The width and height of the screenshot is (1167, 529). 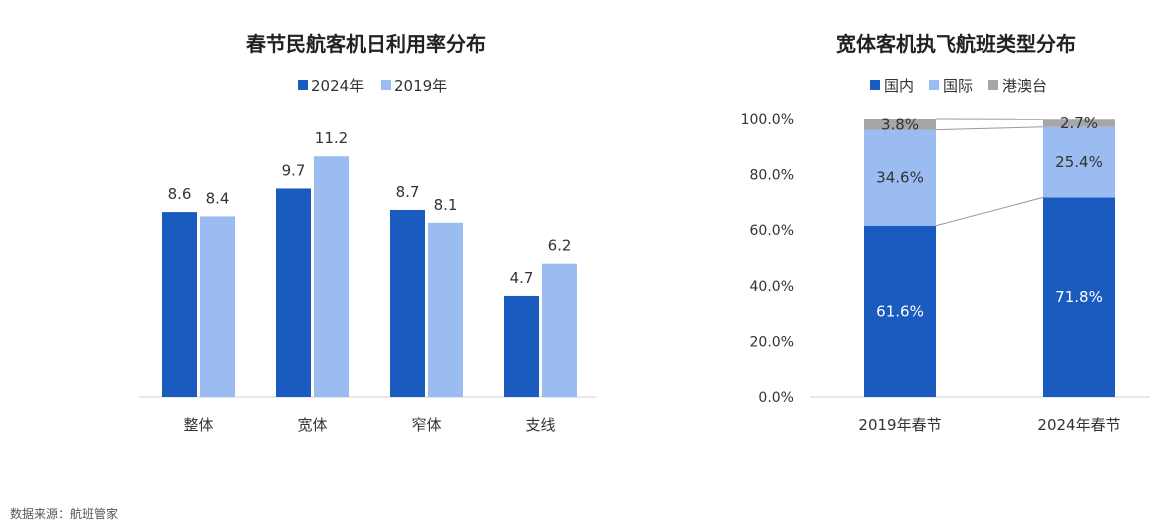 What do you see at coordinates (1024, 86) in the screenshot?
I see `legend-label-hk-macao-taiwan: 港澳台` at bounding box center [1024, 86].